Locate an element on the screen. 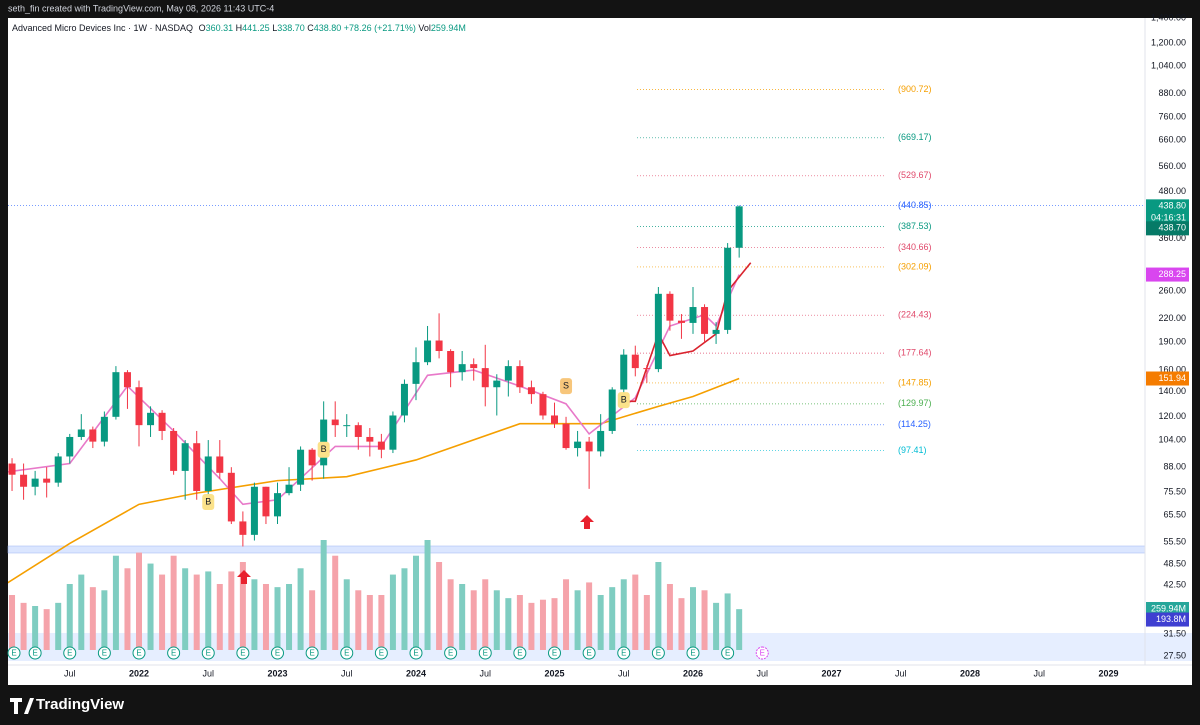 Image resolution: width=1200 pixels, height=725 pixels. y-tick-label: 360.00 is located at coordinates (1172, 238).